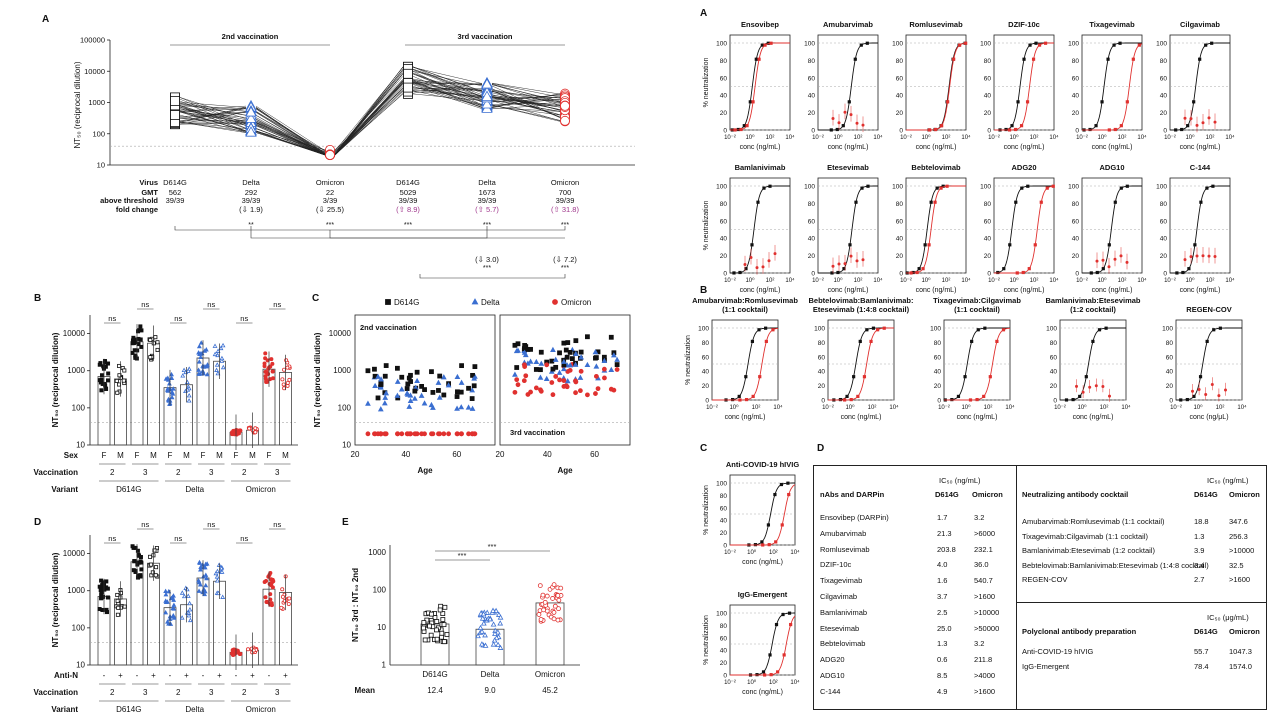  Describe the element at coordinates (730, 138) in the screenshot. I see `x-tick-label: 10⁻²` at that location.